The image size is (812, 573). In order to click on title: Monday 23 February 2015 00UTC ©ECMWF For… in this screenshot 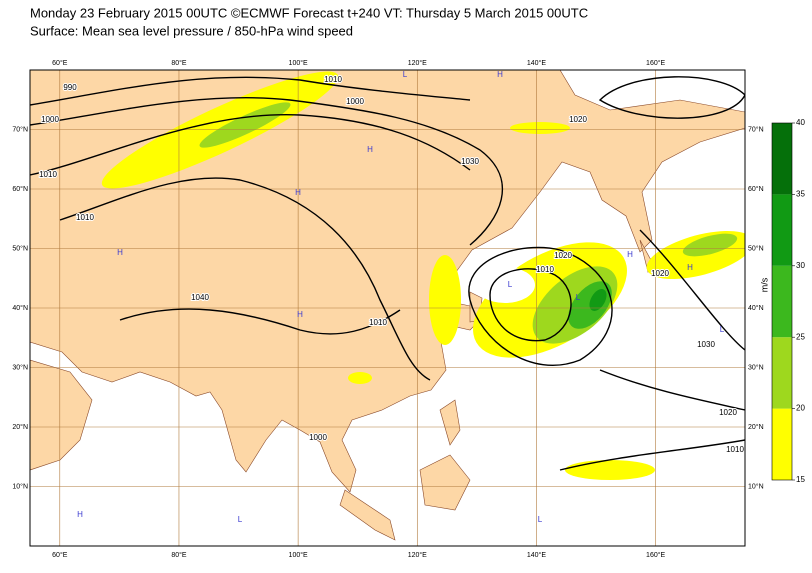, I will do `click(309, 12)`.